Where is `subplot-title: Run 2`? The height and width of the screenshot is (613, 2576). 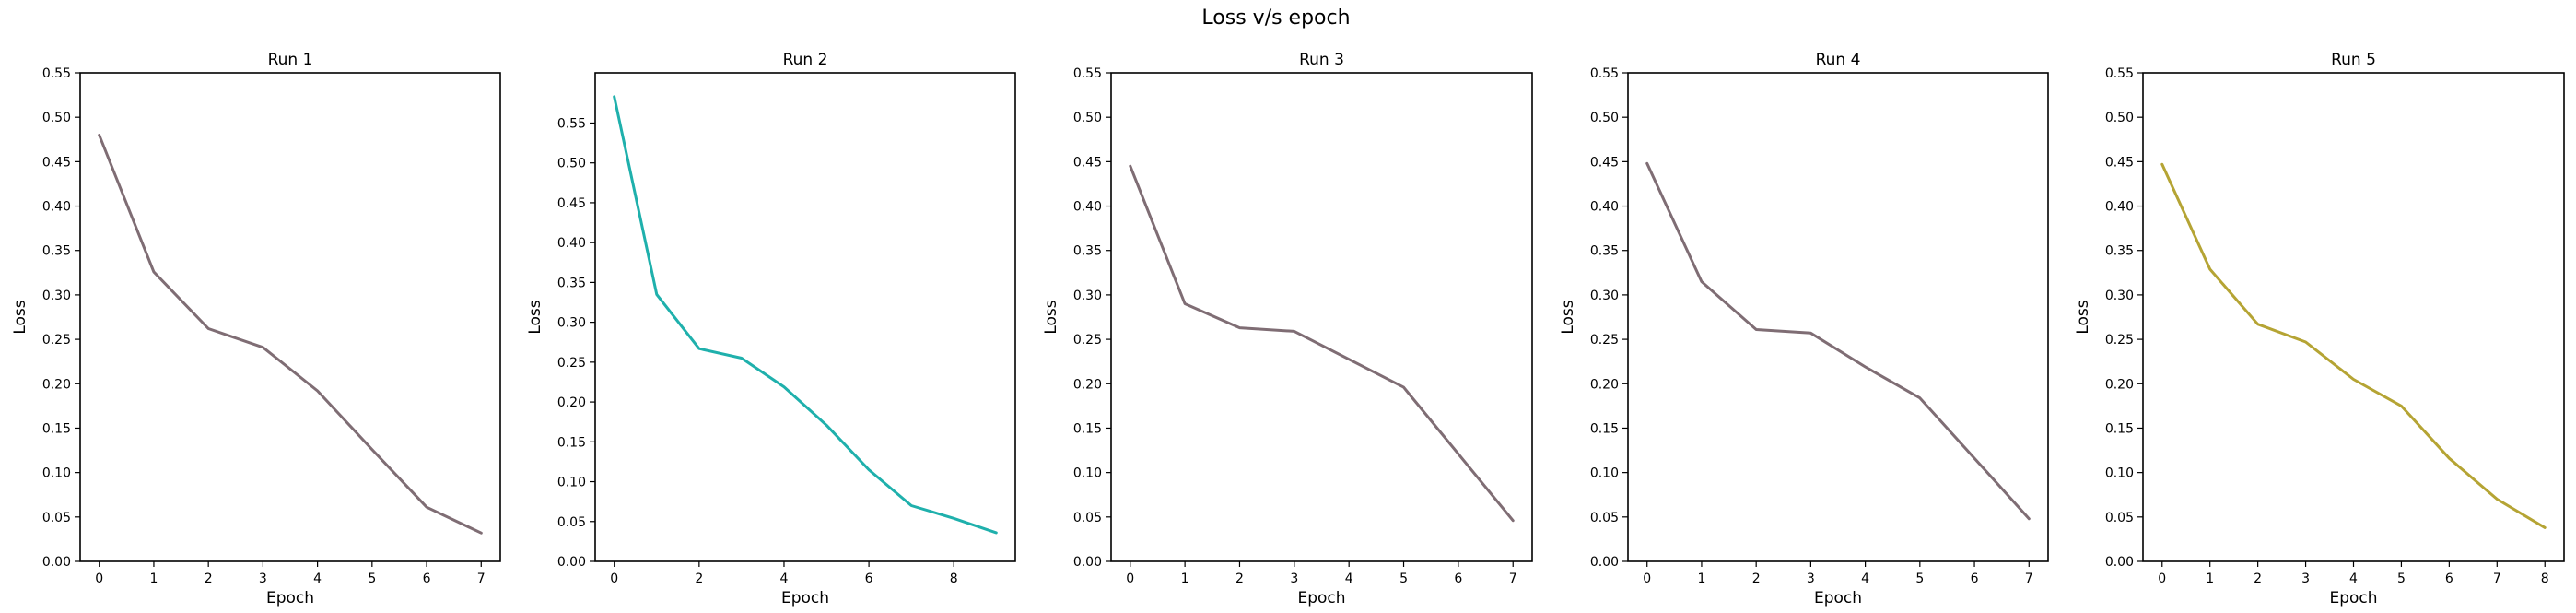
subplot-title: Run 2 is located at coordinates (805, 60).